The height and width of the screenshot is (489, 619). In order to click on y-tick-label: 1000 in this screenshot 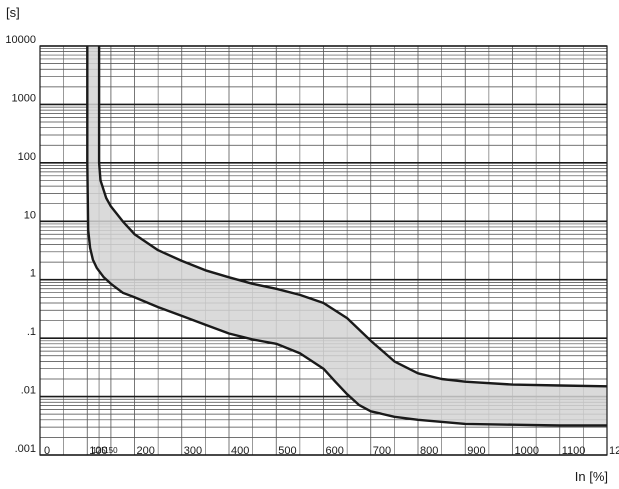, I will do `click(24, 98)`.